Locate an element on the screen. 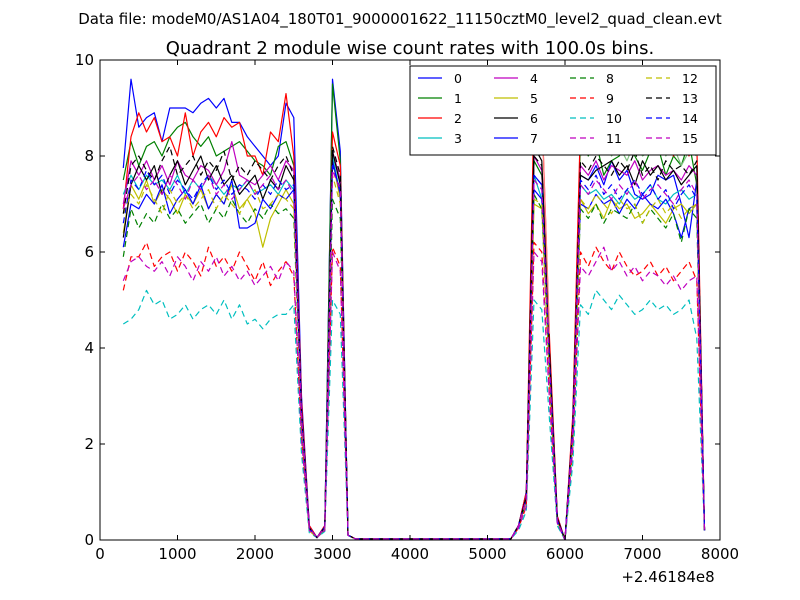  x-tick-label: 2000 is located at coordinates (255, 554).